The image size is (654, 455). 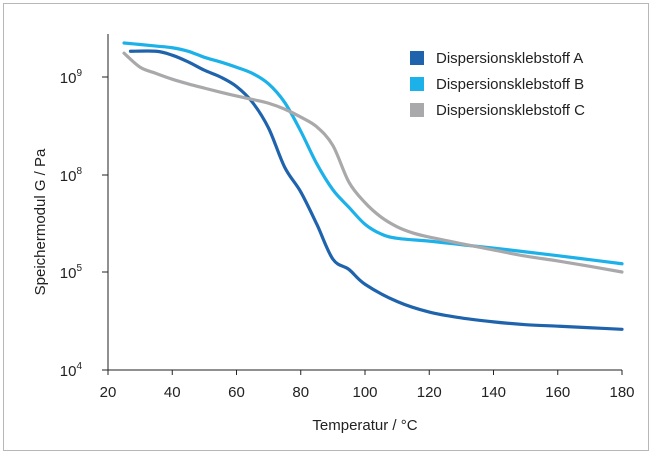 What do you see at coordinates (79, 268) in the screenshot?
I see `y-tick-exponent: 5` at bounding box center [79, 268].